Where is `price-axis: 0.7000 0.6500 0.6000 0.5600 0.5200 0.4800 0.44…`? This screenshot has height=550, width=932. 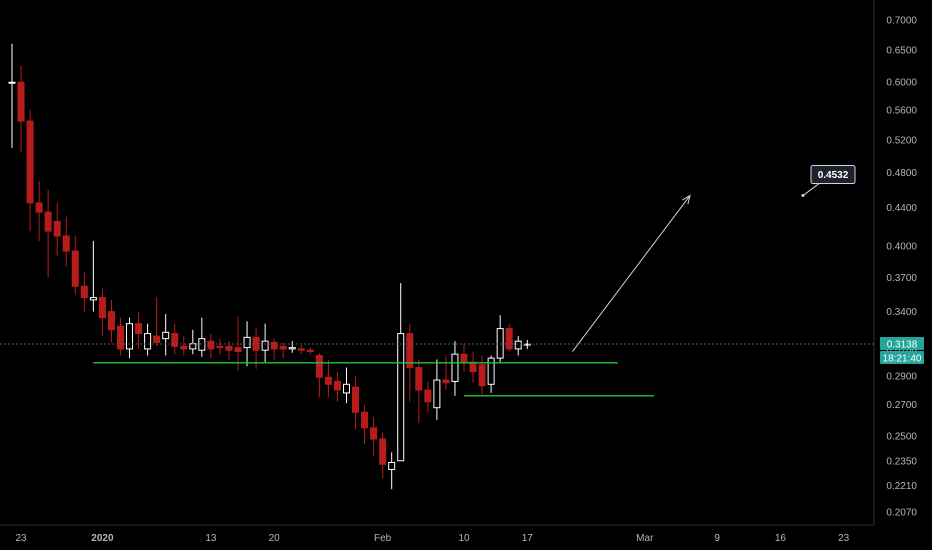 price-axis: 0.7000 0.6500 0.6000 0.5600 0.5200 0.4800 0.44… is located at coordinates (895, 262).